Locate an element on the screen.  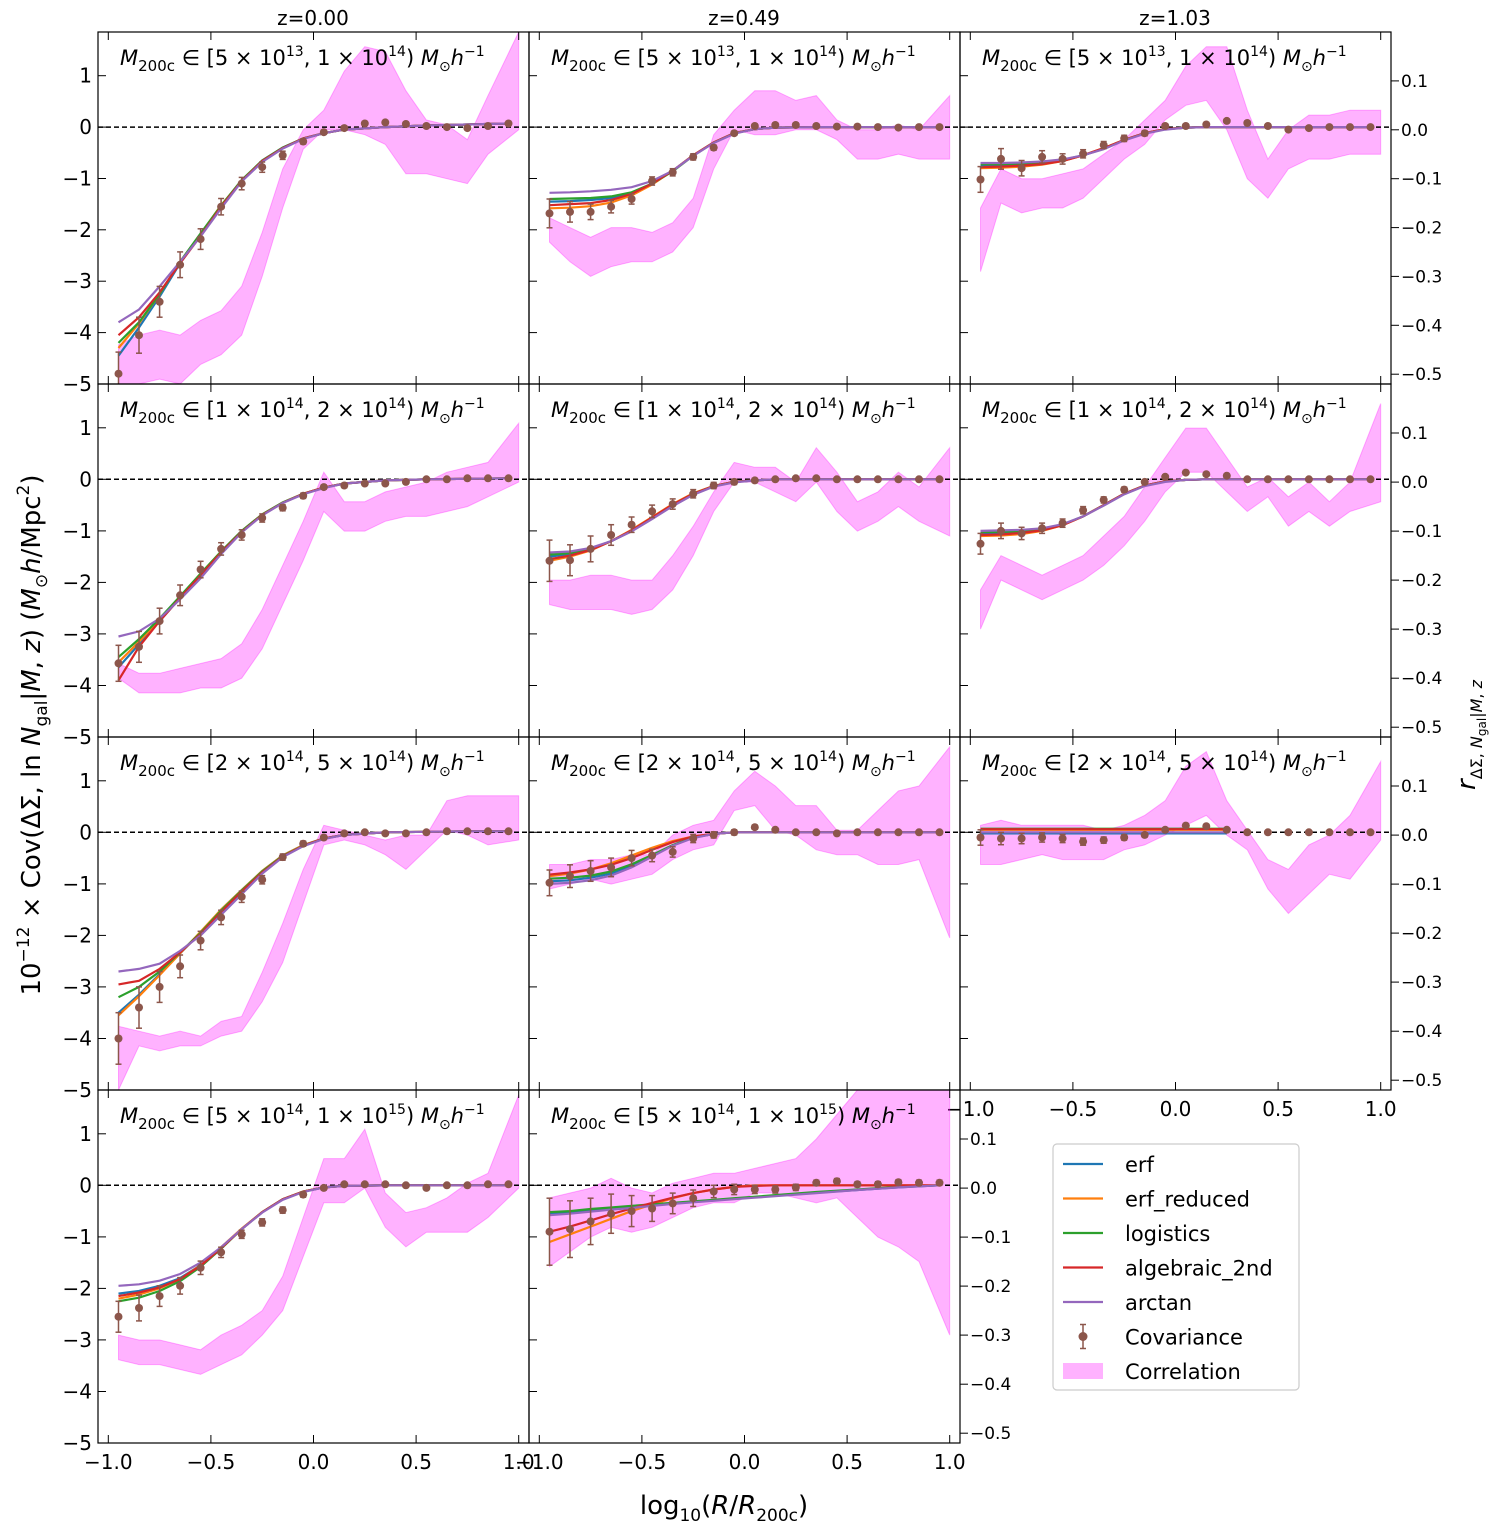
svg-text:10−12 × Cov(ΔΣ, ln Ngal|M, z): 10−12 × Cov(ΔΣ, ln Ngal|M, z) (M⊙h/Mpc2) is located at coordinates (33, 734).